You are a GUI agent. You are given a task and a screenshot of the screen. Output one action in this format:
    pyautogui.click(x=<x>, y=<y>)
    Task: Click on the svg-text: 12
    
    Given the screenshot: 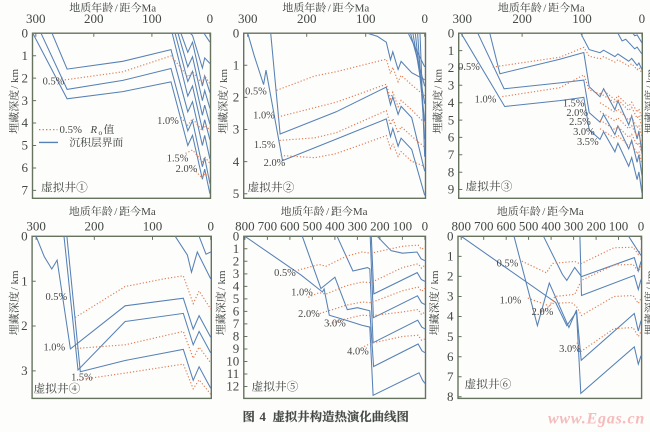 What is the action you would take?
    pyautogui.click(x=232, y=386)
    